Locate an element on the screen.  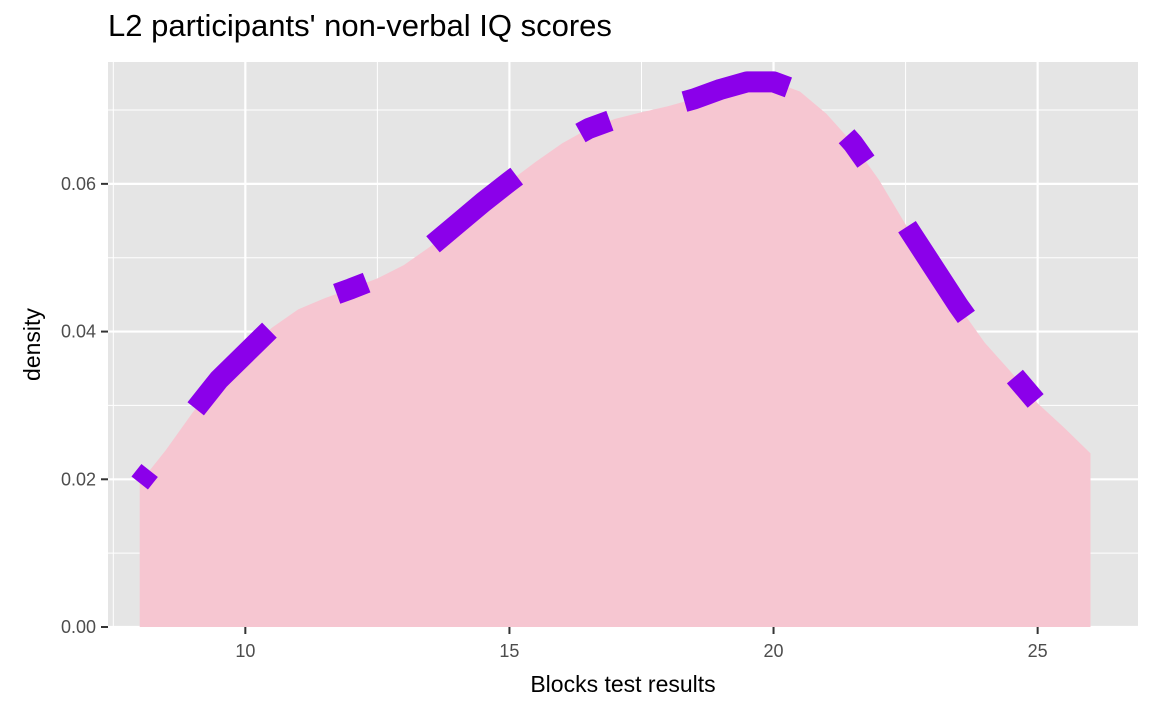
x-axis-ticks: 10 15 20 25 is located at coordinates (641, 644).